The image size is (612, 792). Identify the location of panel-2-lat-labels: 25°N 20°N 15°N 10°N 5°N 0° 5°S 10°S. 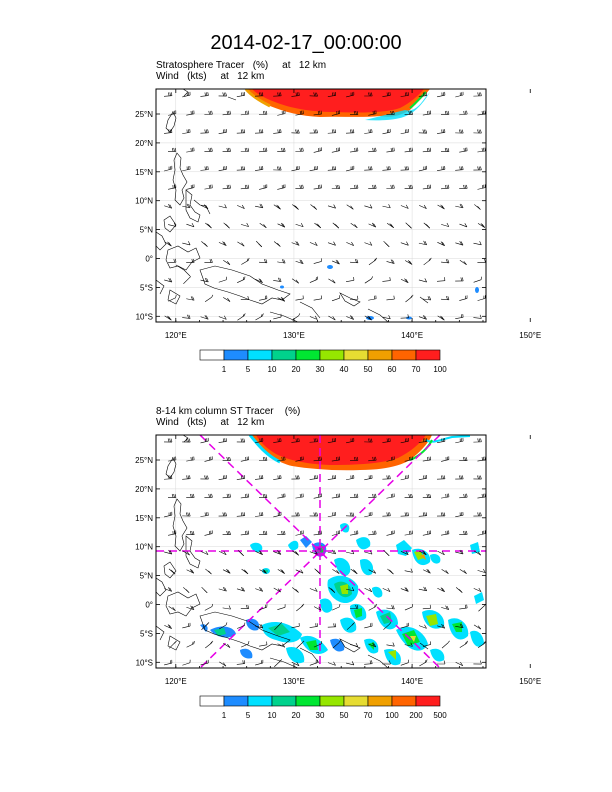
(144, 561).